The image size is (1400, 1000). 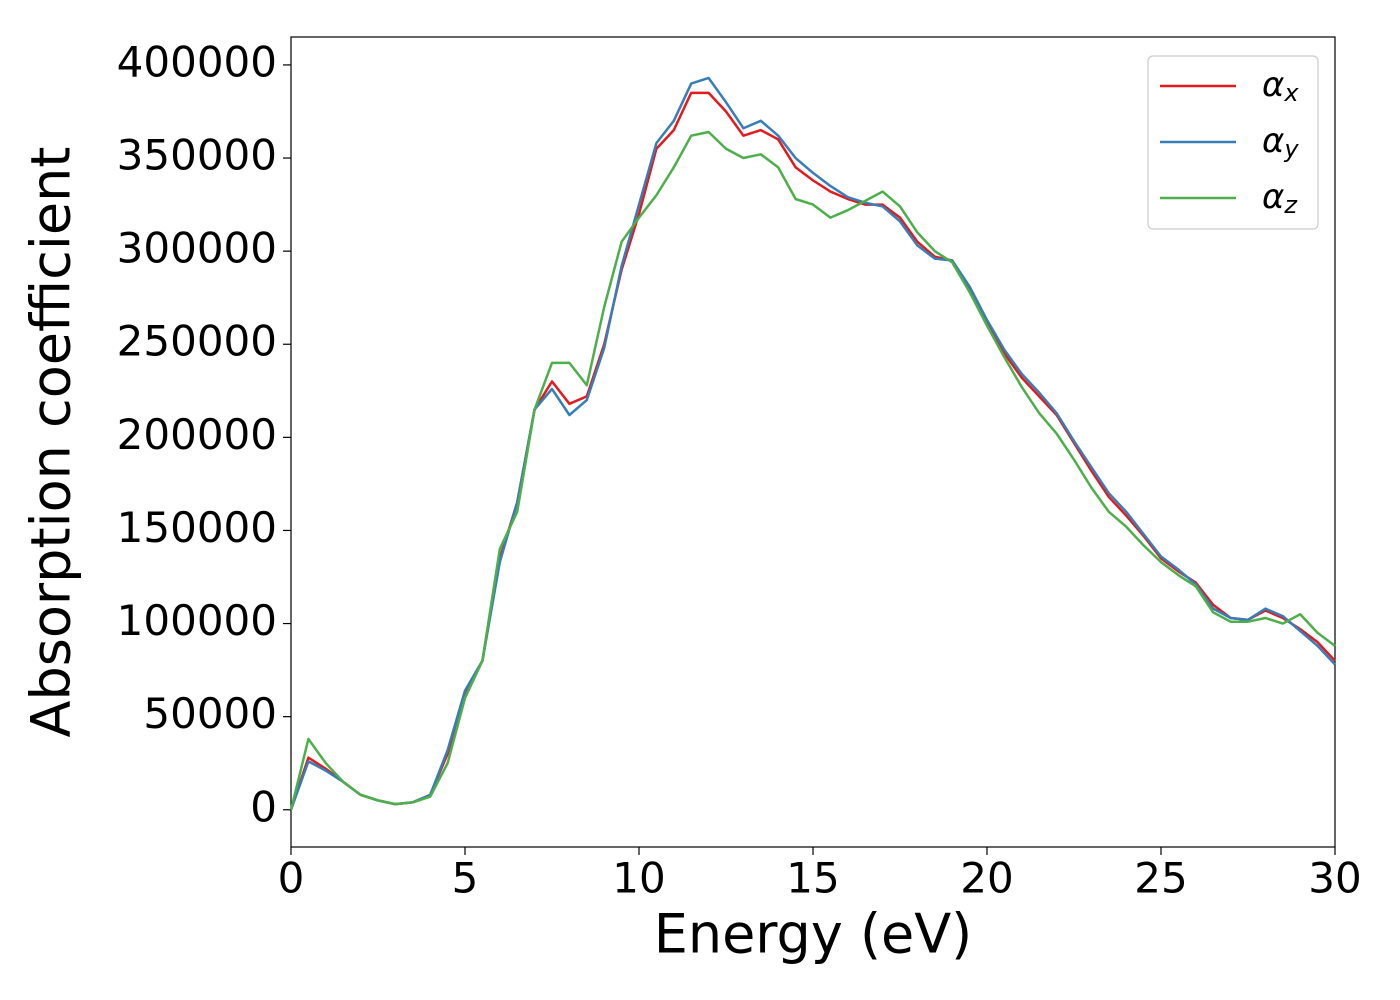 I want to click on y-tick-label: 350000, so click(x=197, y=155).